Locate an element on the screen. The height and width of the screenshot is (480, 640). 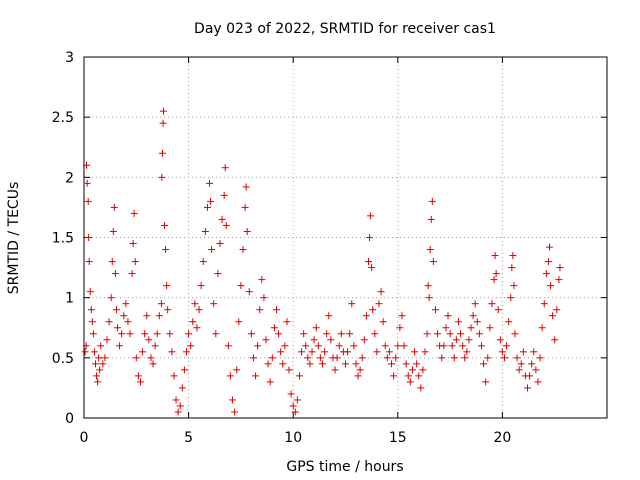
y-tick-label: 1.5 is located at coordinates (63, 239).